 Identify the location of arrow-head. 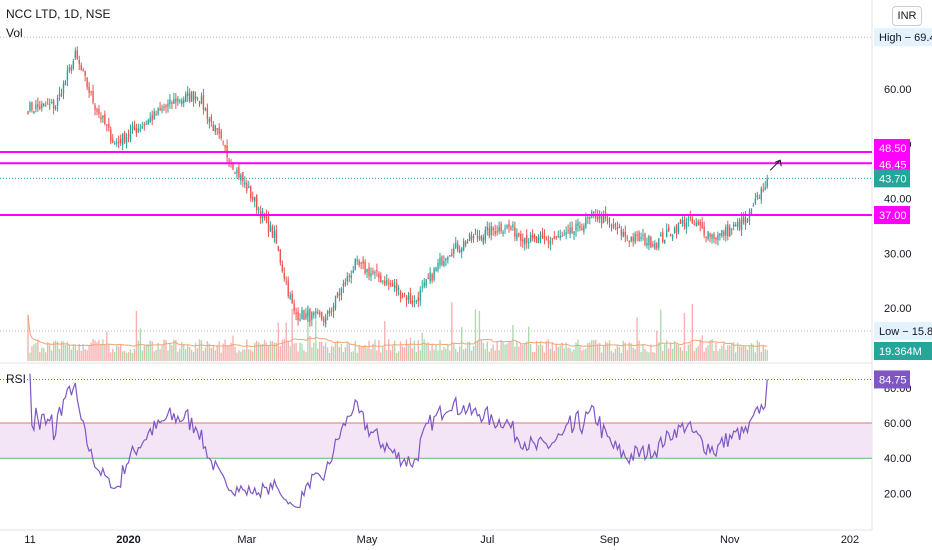
(778, 163).